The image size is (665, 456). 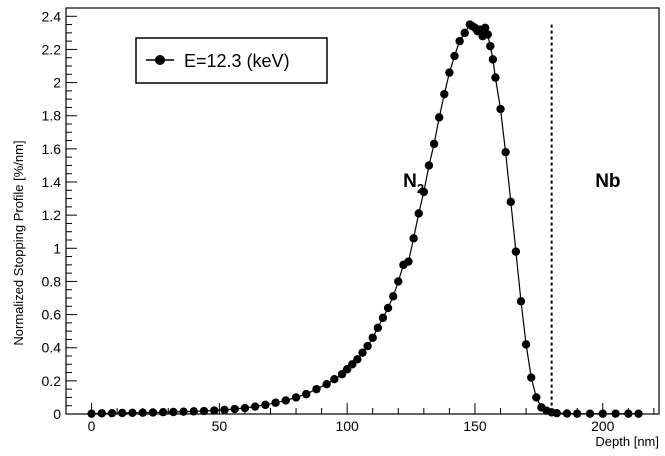 I want to click on y-axis-title: Normalized Stopping Profile [%/nm], so click(x=18, y=242).